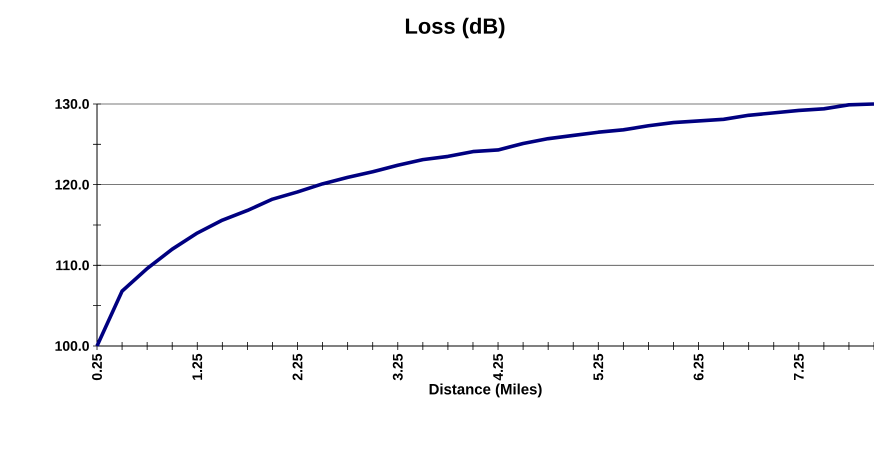 The width and height of the screenshot is (874, 456). I want to click on x-tick-label: 6.25, so click(699, 367).